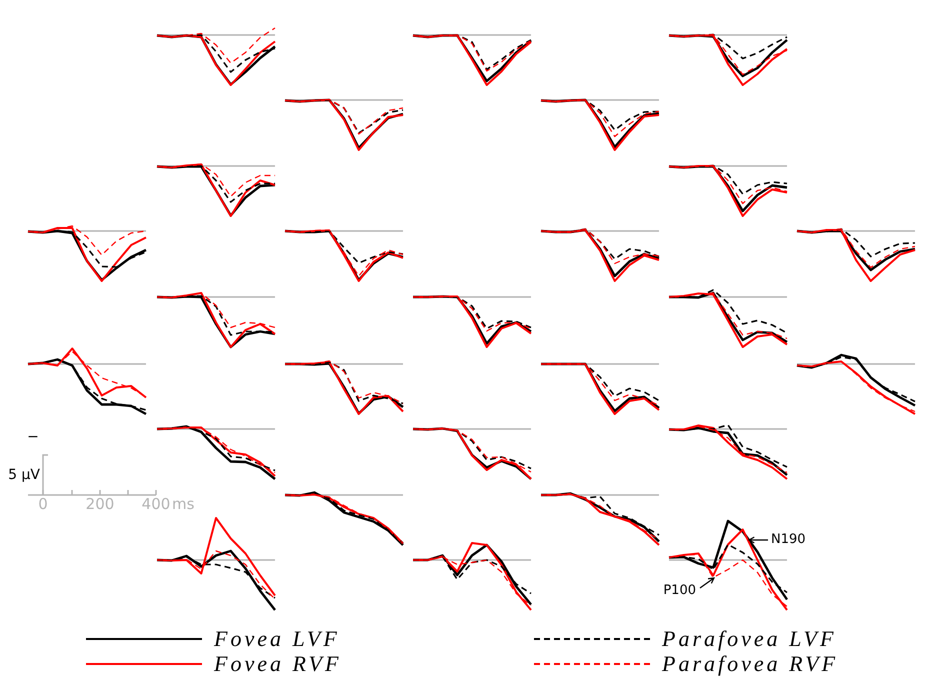 The image size is (925, 683). Describe the element at coordinates (679, 591) in the screenshot. I see `annotation: P100` at that location.